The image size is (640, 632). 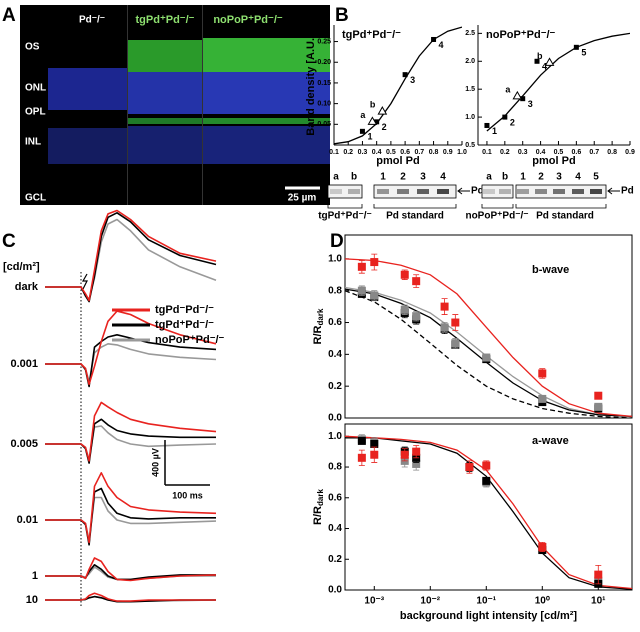 I want to click on y-axis-label-sub: dark, so click(x=320, y=316).